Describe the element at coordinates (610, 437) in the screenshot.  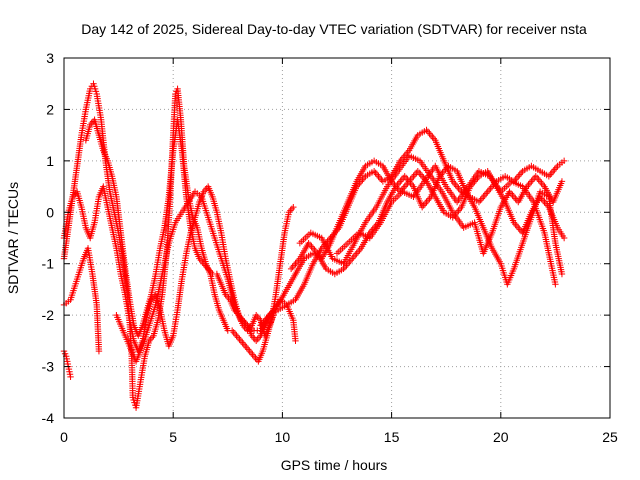
I see `x-tick-label: 25` at that location.